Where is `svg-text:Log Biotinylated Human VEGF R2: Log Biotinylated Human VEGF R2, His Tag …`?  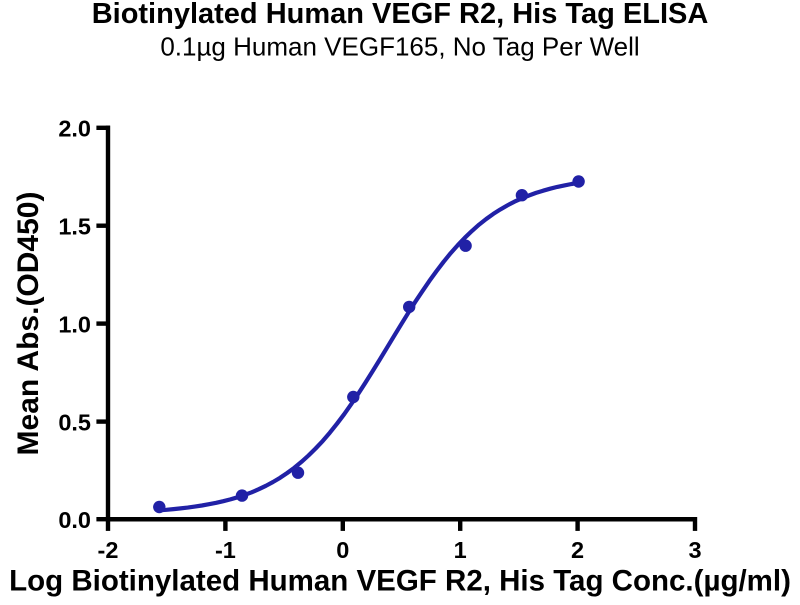
svg-text:Log Biotinylated Human VEGF R2: Log Biotinylated Human VEGF R2, His Tag … is located at coordinates (400, 581).